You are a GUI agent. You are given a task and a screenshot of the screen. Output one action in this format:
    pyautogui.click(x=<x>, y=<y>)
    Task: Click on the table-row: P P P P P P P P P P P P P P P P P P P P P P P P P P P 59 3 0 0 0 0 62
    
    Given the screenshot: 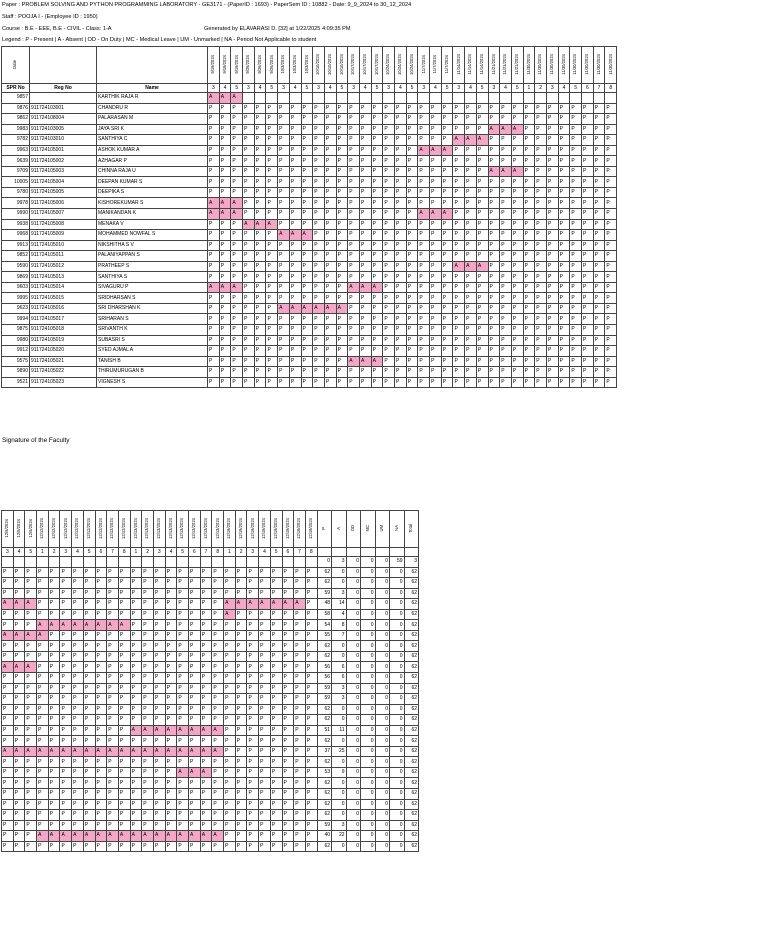 What is the action you would take?
    pyautogui.click(x=210, y=688)
    